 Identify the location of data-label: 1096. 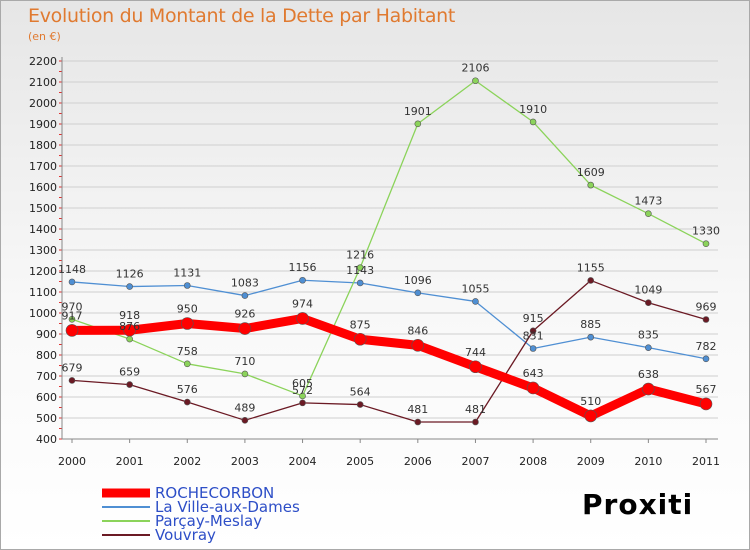
(418, 280).